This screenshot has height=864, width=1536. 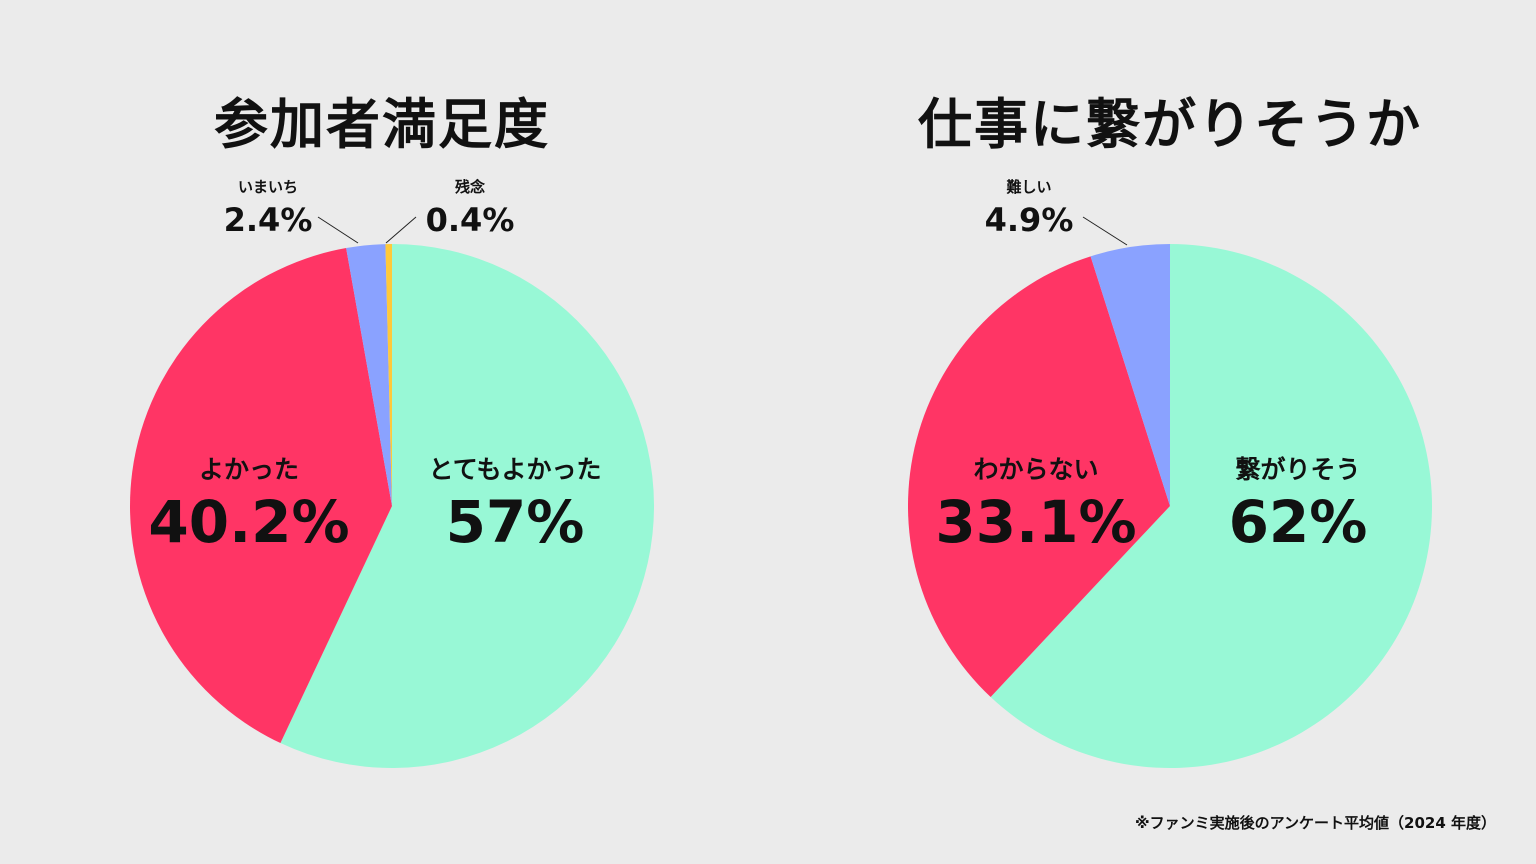 What do you see at coordinates (249, 469) in the screenshot?
I see `slice-label: よかった` at bounding box center [249, 469].